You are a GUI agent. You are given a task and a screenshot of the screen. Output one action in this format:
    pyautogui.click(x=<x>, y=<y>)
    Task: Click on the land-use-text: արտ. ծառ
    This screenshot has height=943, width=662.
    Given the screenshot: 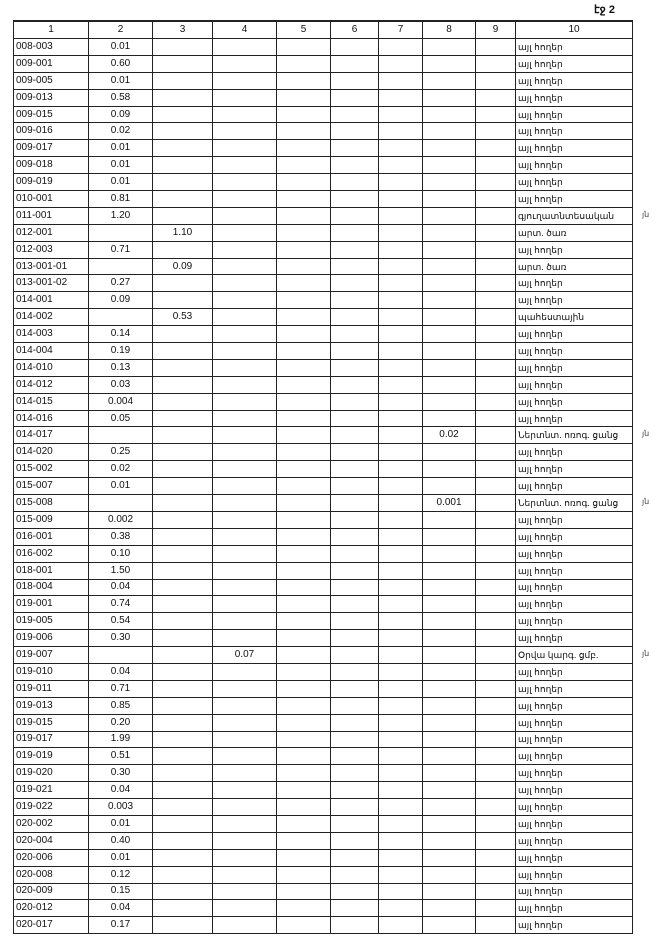 What is the action you would take?
    pyautogui.click(x=542, y=232)
    